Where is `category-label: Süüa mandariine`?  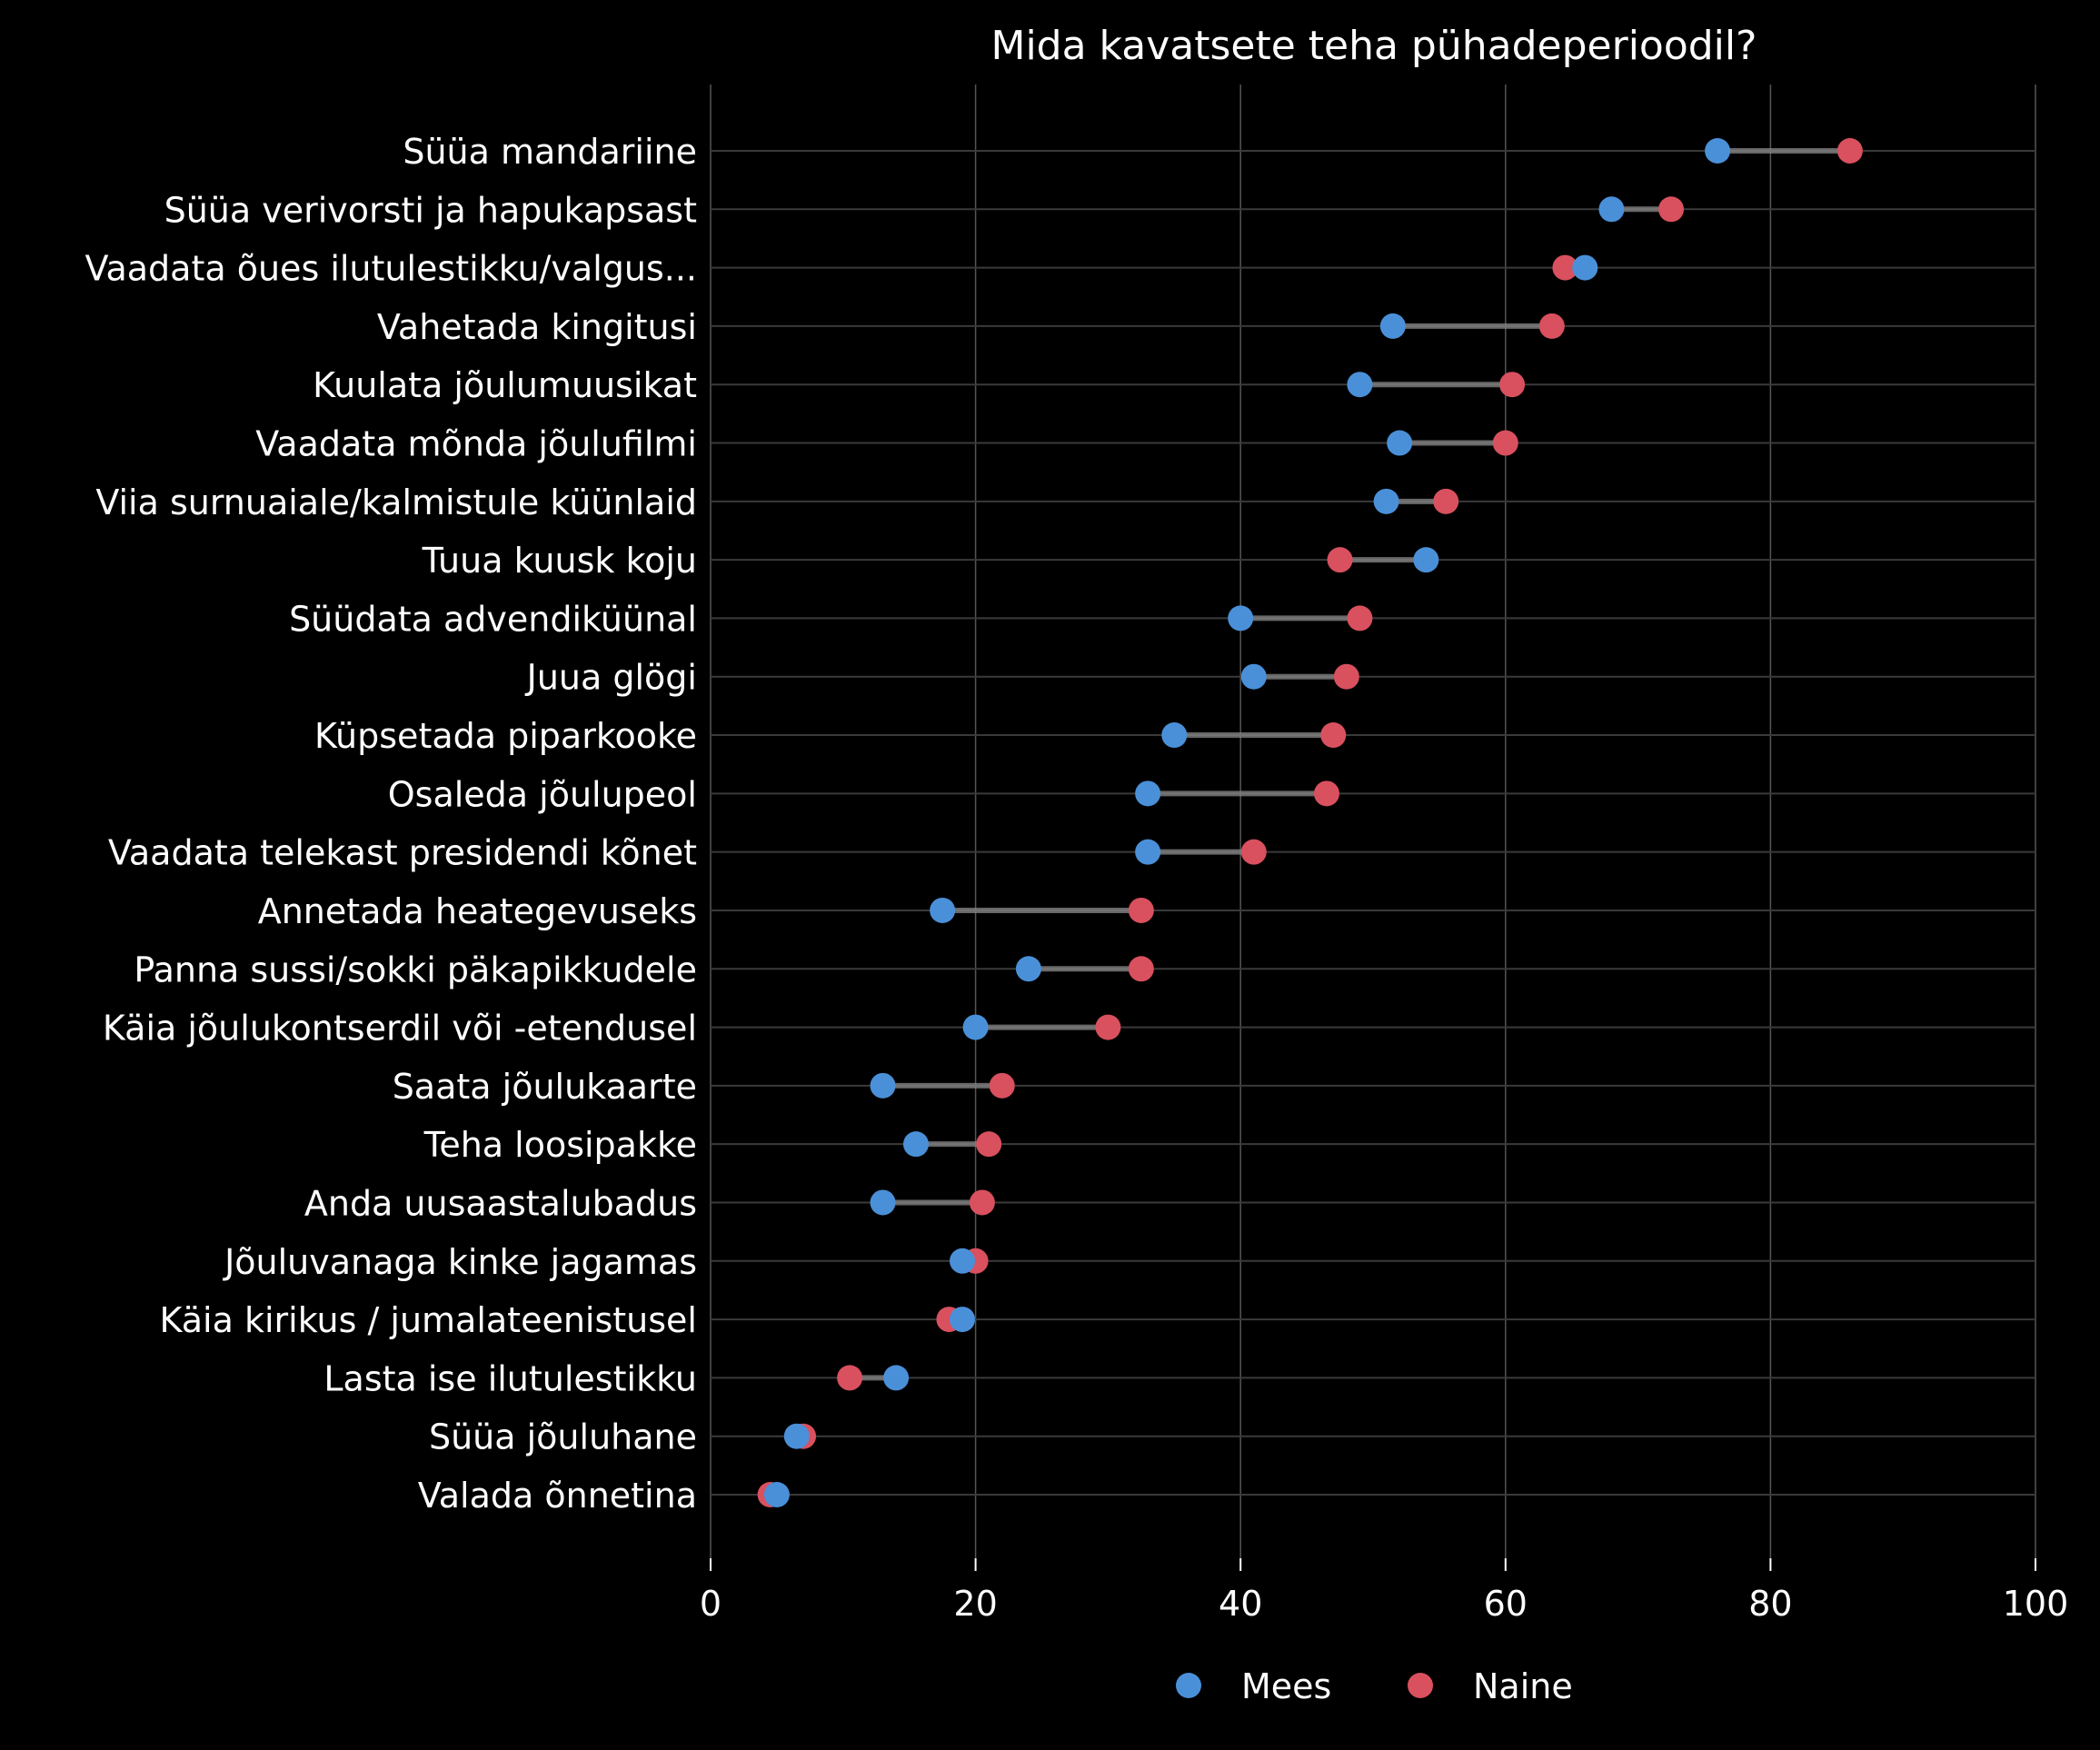
category-label: Süüa mandariine is located at coordinates (550, 152).